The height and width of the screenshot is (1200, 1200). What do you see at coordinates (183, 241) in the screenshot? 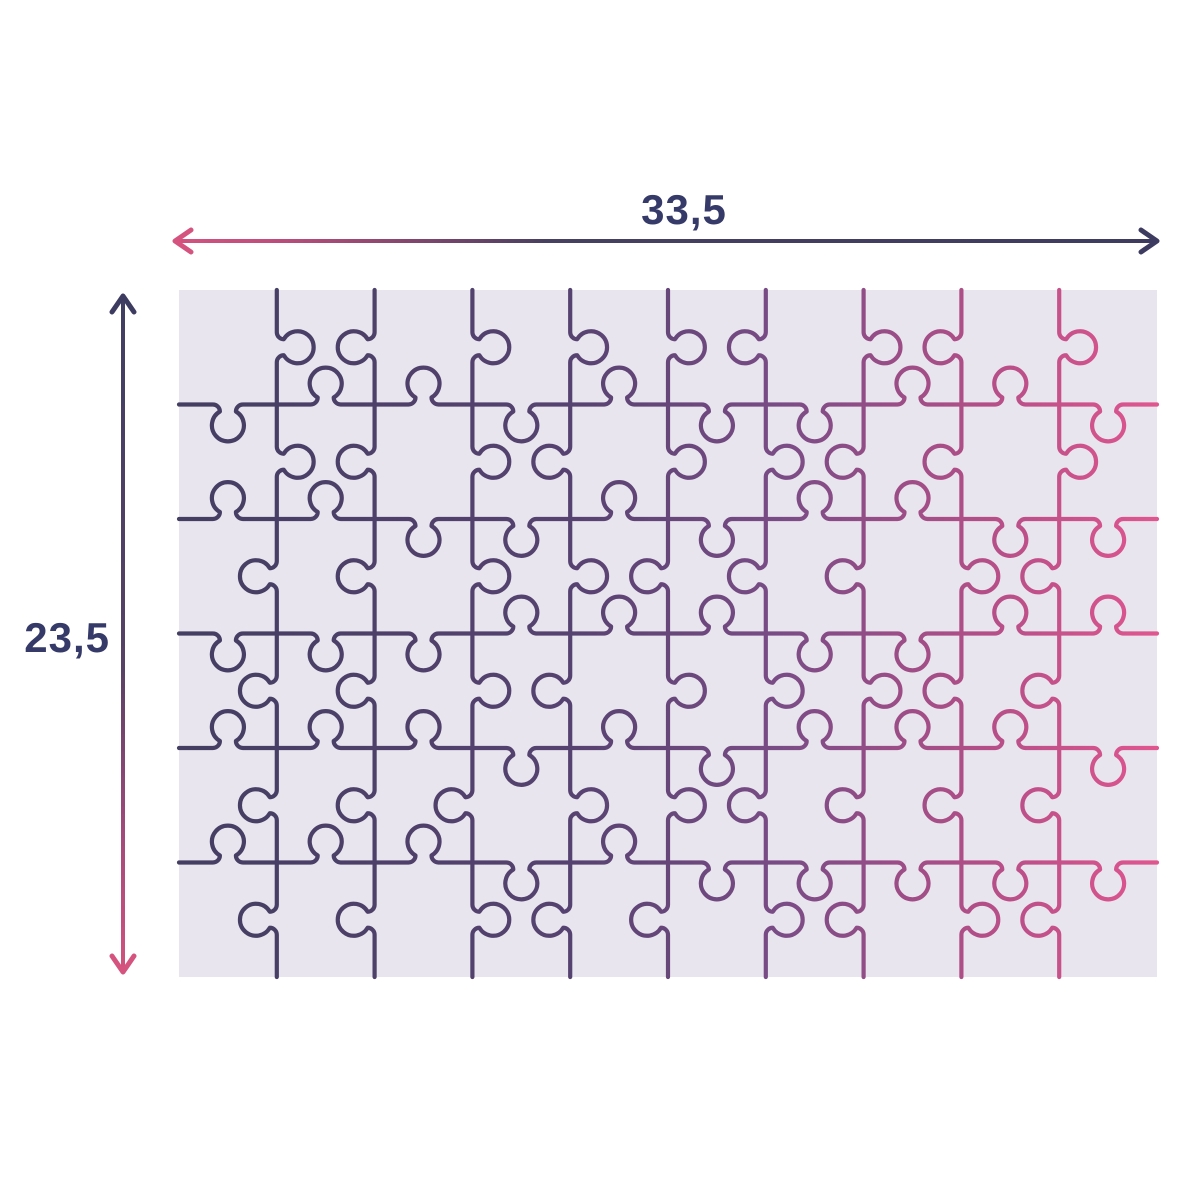
I see `arrowhead-left-icon` at bounding box center [183, 241].